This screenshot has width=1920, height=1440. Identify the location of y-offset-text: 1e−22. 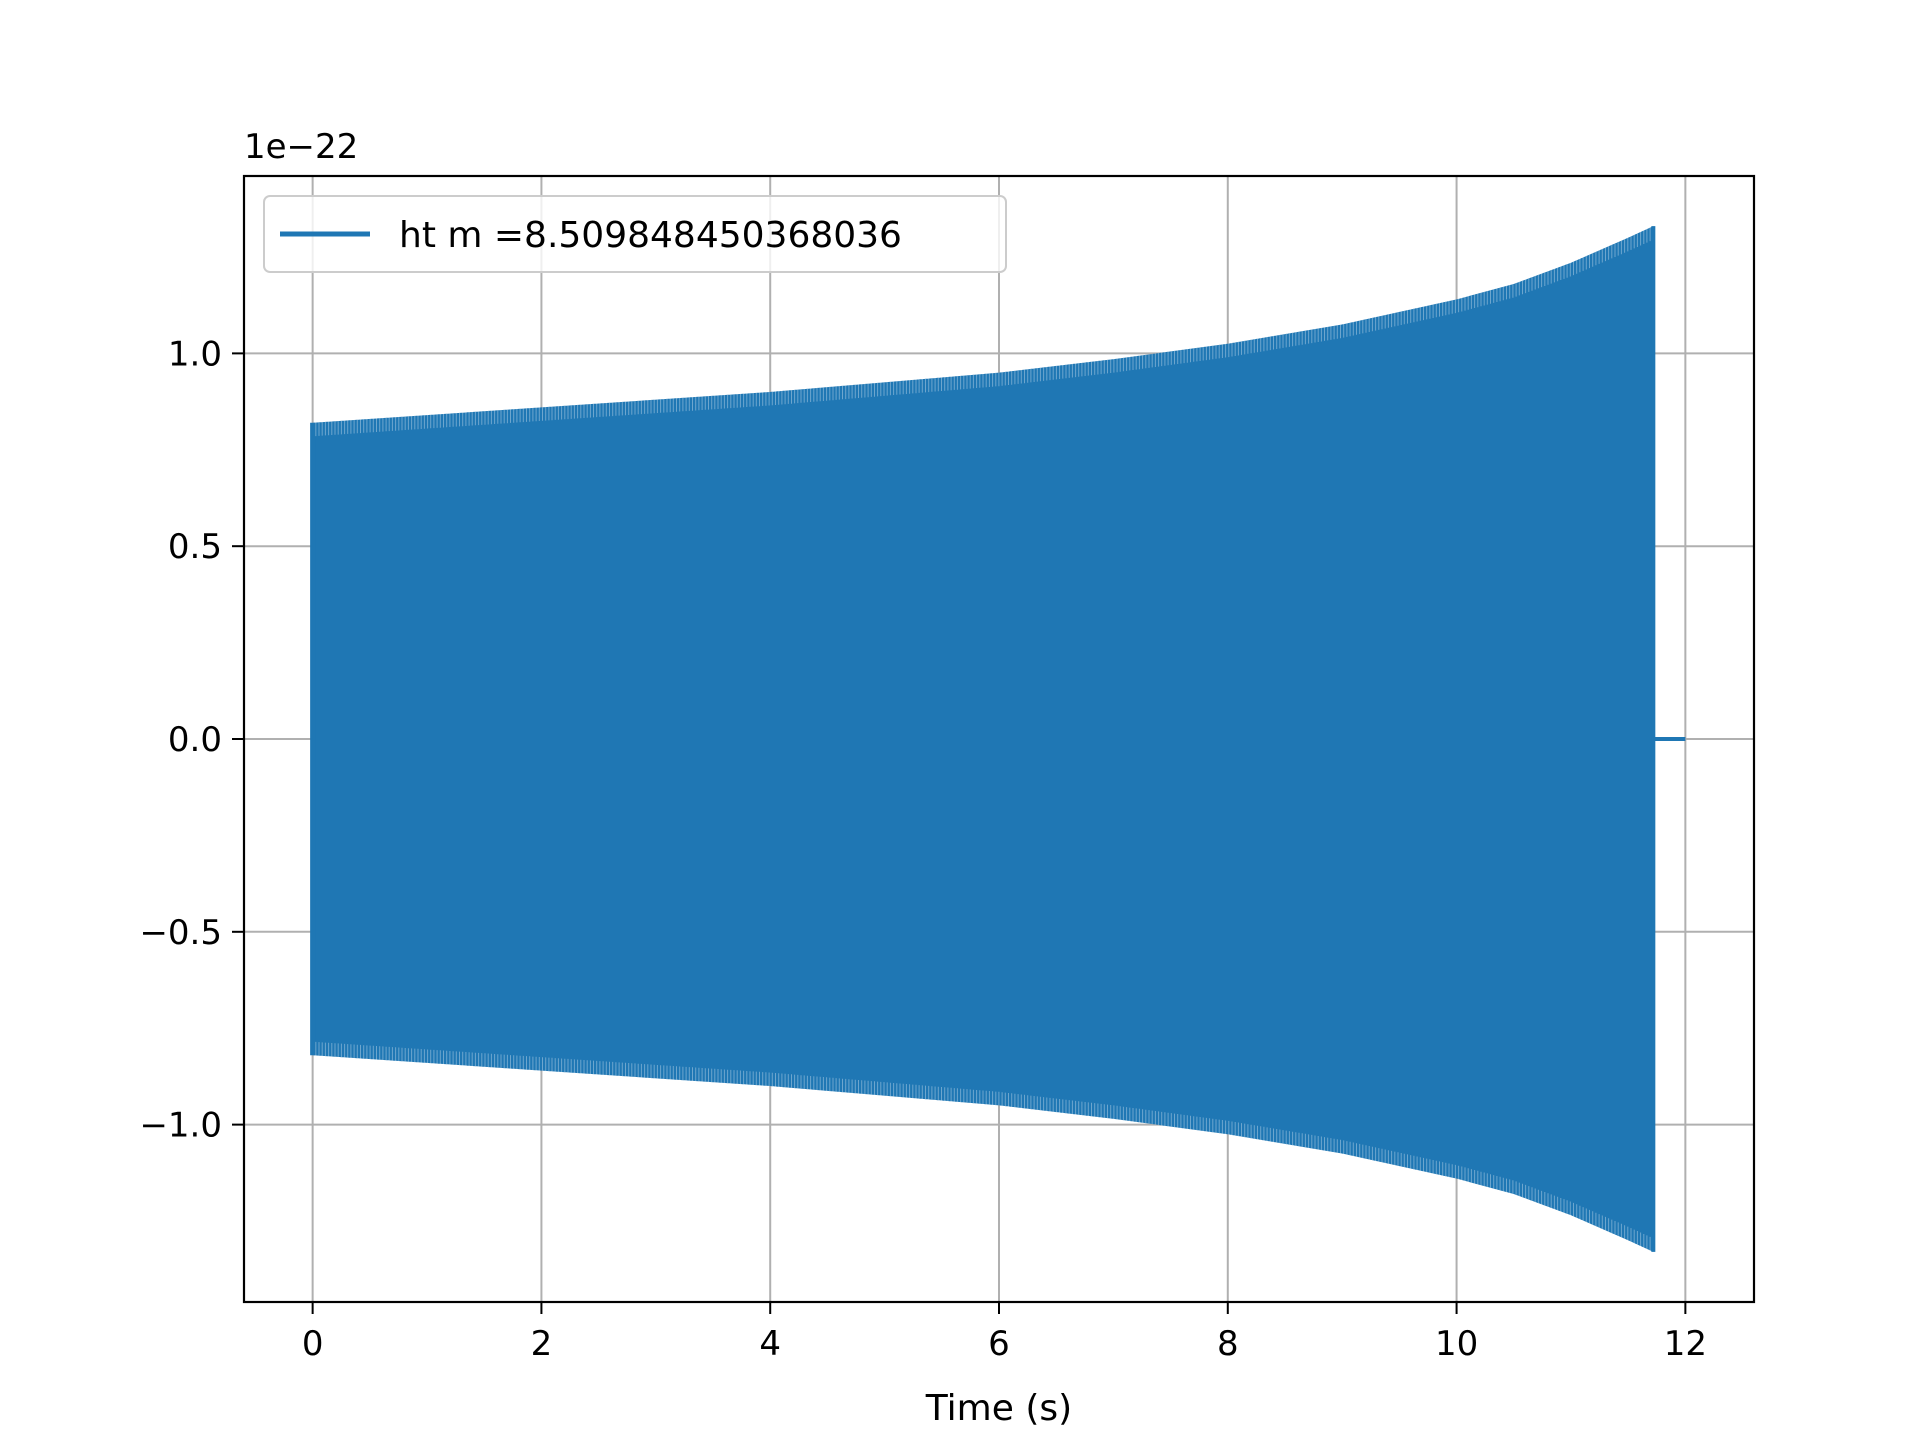
(301, 147).